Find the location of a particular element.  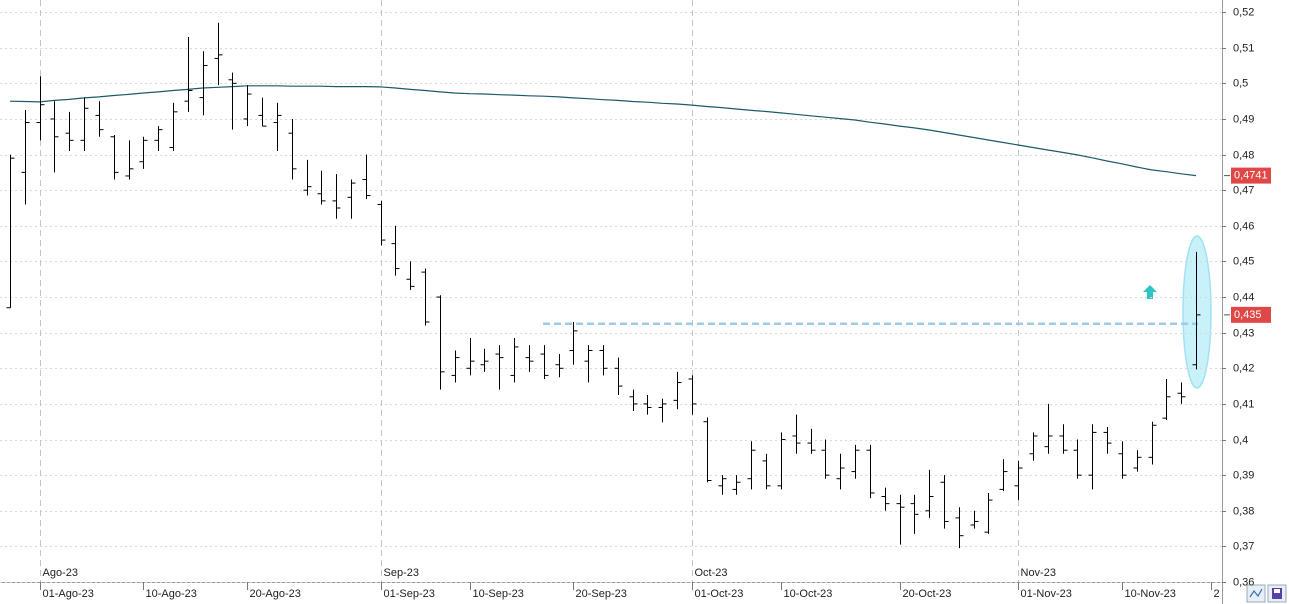

y-tick-label: 0,5 is located at coordinates (1240, 83).